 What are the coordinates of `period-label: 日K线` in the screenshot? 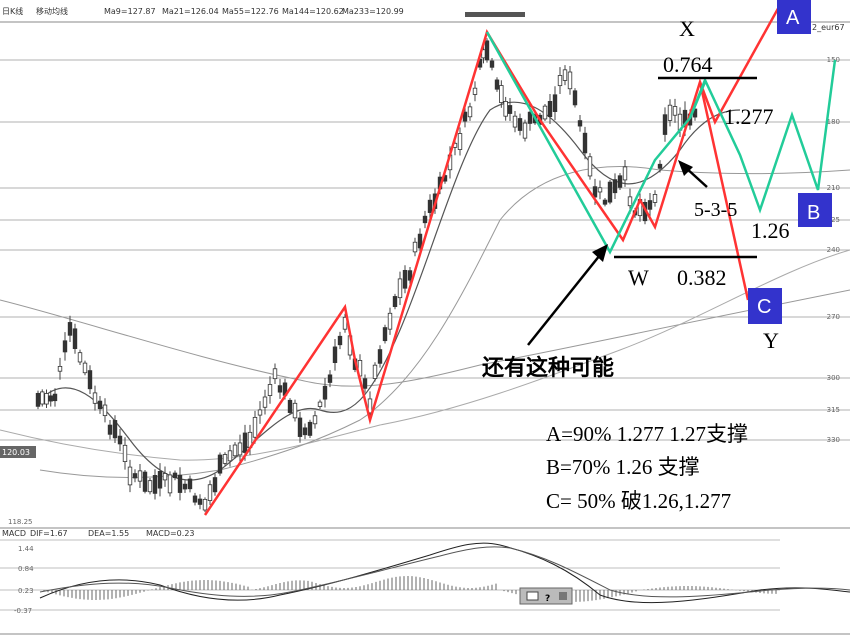 It's located at (12, 11).